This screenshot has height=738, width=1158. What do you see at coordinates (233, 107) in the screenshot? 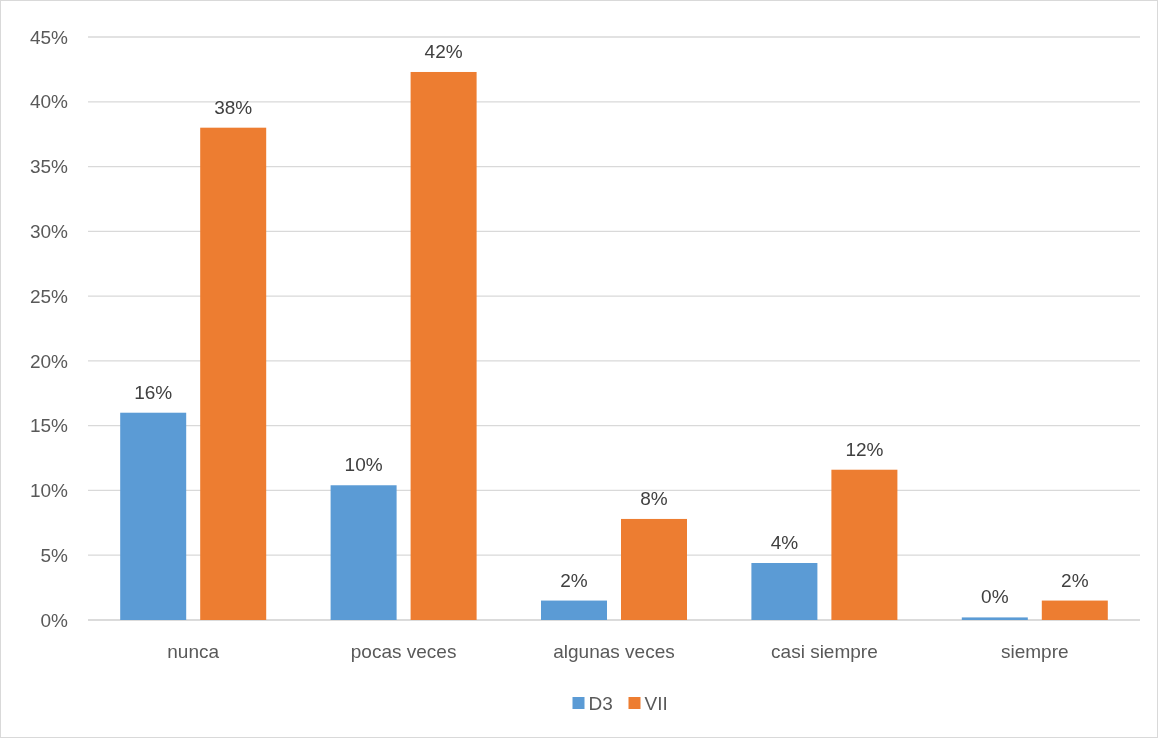
I see `data-label: 38%` at bounding box center [233, 107].